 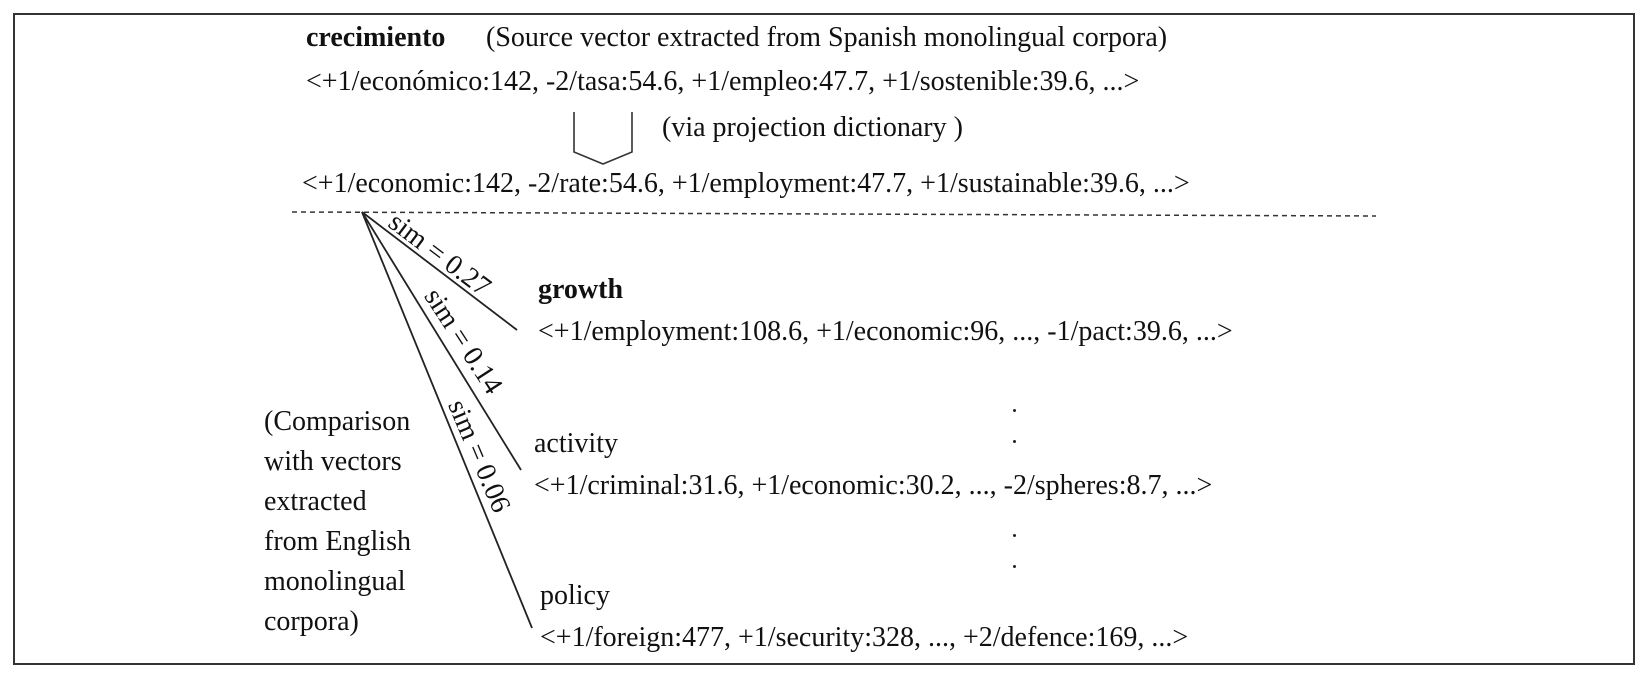 I want to click on comparison-note-line: monolingual, so click(x=335, y=581).